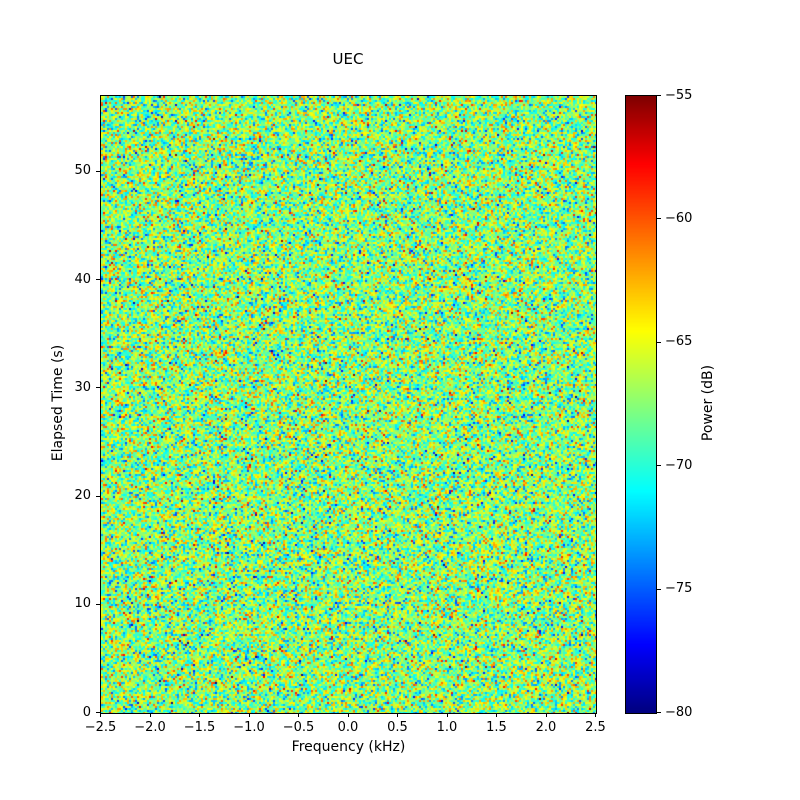 This screenshot has width=800, height=800. Describe the element at coordinates (348, 727) in the screenshot. I see `x-tick-label: 0.0` at that location.